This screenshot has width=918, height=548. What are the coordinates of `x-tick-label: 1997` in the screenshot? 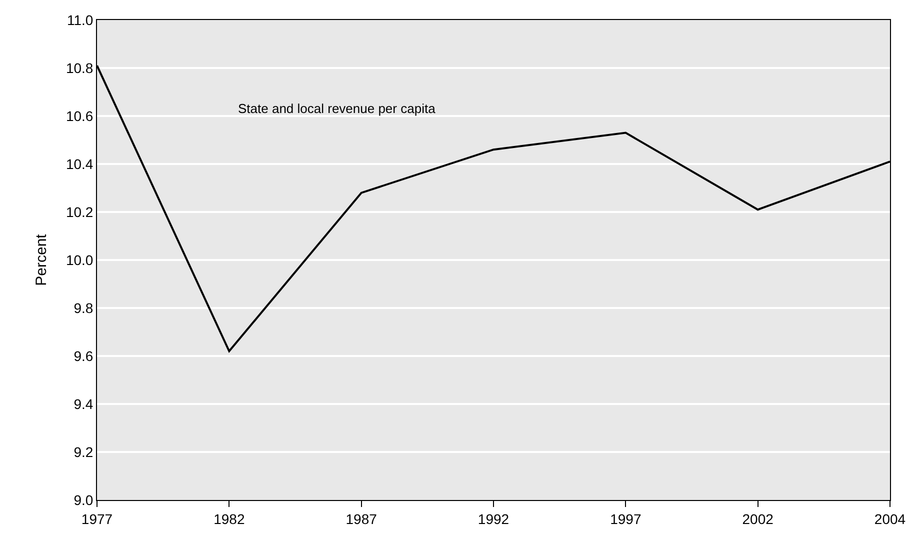 It's located at (626, 518).